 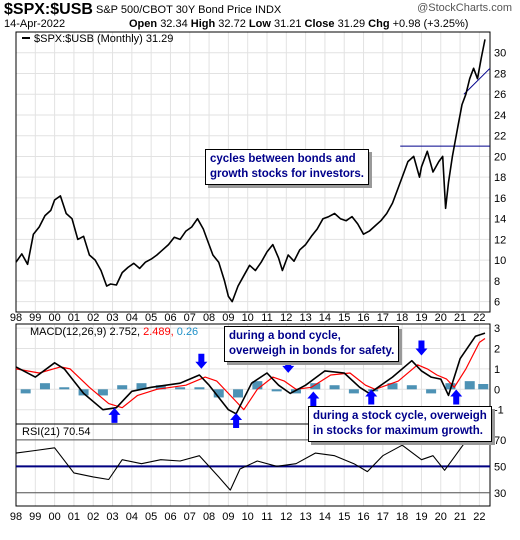 I want to click on high-value: 32.72, so click(x=232, y=24).